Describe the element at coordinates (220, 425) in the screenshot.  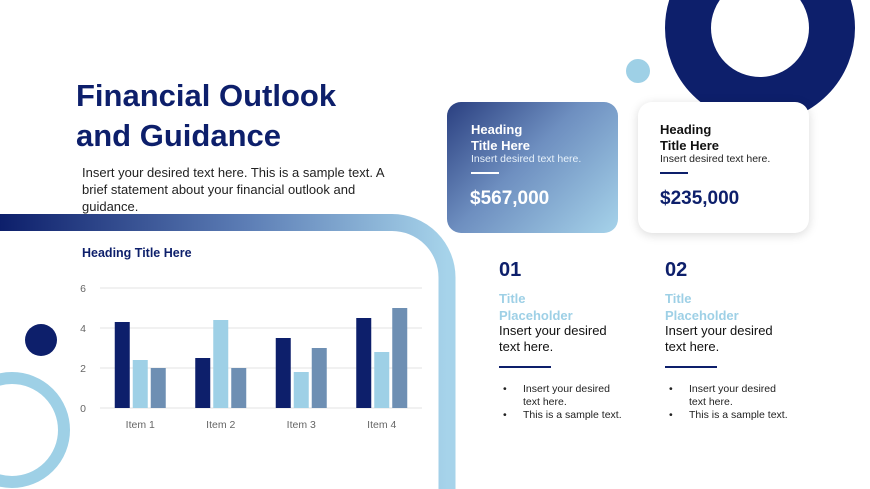
I see `x-tick-label: Item 2` at that location.